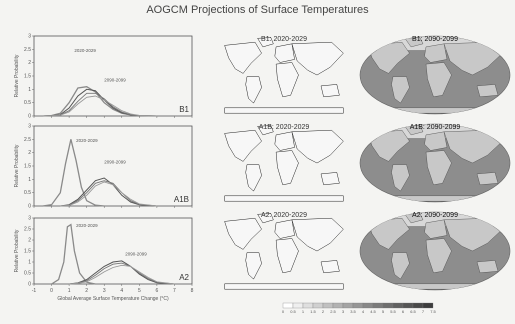 This screenshot has height=324, width=515. I want to click on colorbar-tick-label: 4.5, so click(373, 311).